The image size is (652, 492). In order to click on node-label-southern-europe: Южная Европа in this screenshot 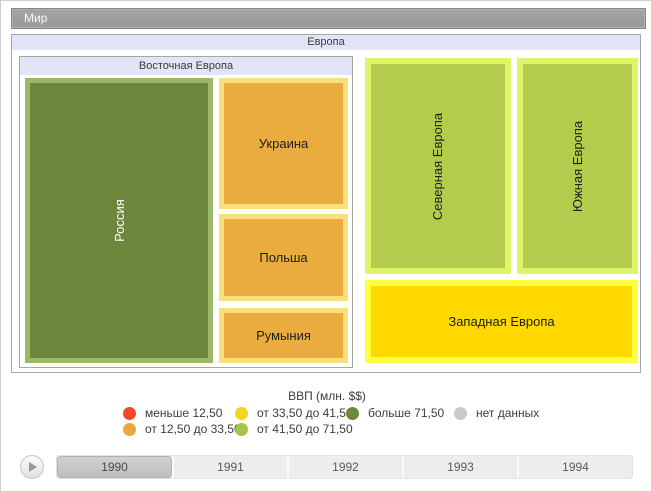, I will do `click(577, 166)`.